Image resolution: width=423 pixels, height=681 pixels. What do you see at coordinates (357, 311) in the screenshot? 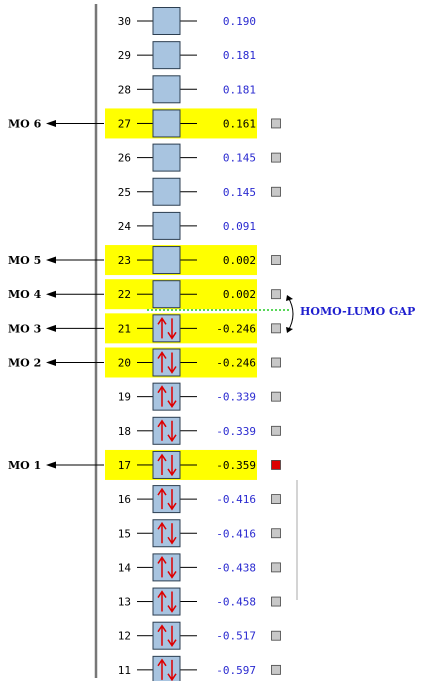
I see `homo-lumo-gap-label: HOMO-LUMO GAP` at bounding box center [357, 311].